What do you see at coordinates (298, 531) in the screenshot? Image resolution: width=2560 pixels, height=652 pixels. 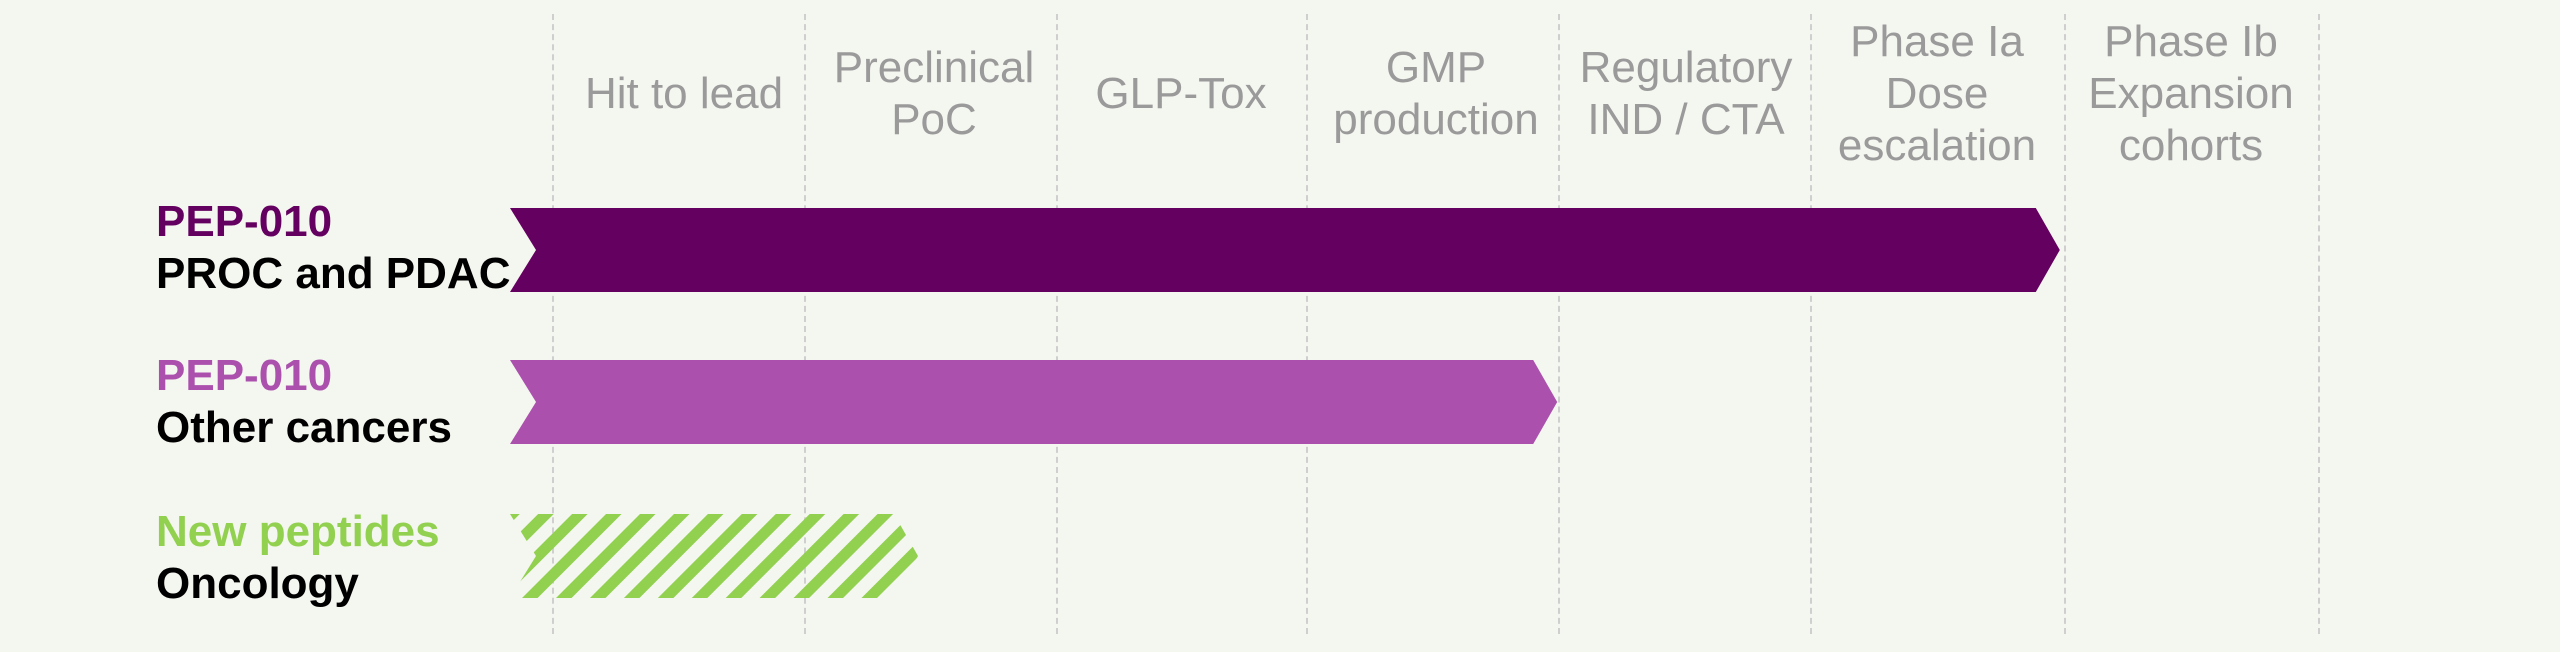 I see `program-name: New peptides` at bounding box center [298, 531].